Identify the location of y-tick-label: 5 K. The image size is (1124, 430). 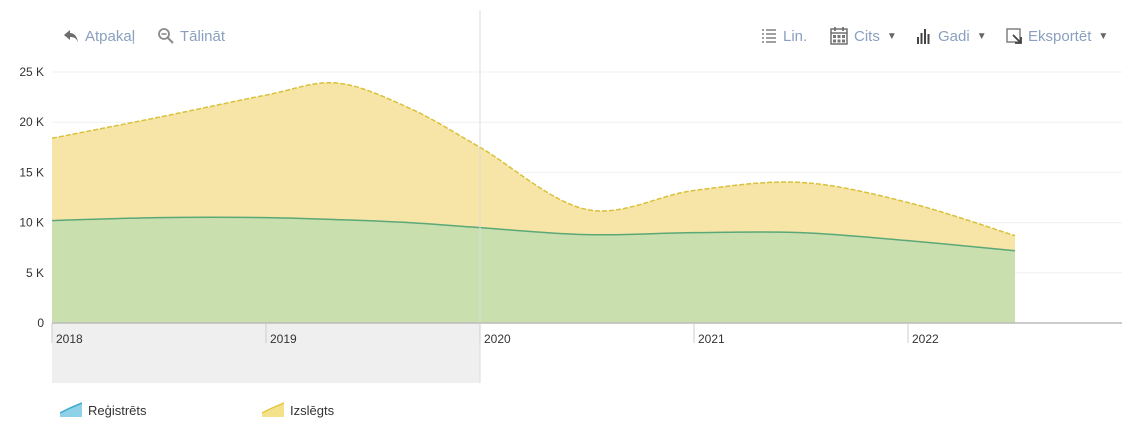
(35, 273).